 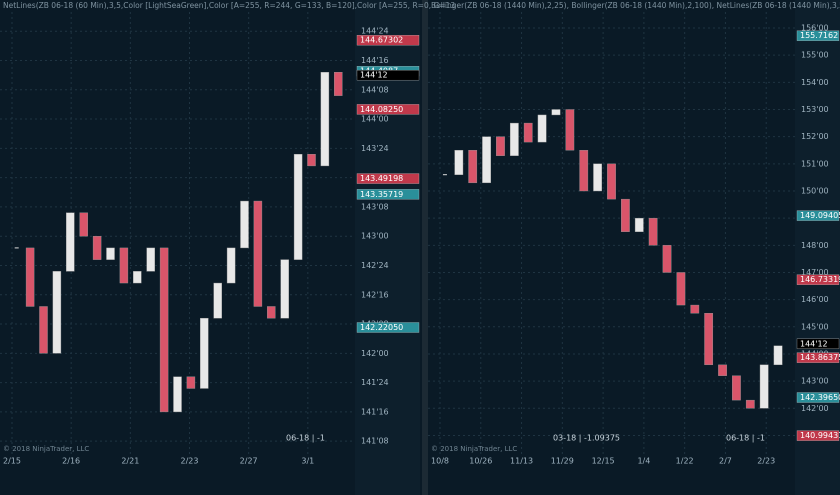 I want to click on price-tag-label: 142.22050, so click(x=381, y=327).